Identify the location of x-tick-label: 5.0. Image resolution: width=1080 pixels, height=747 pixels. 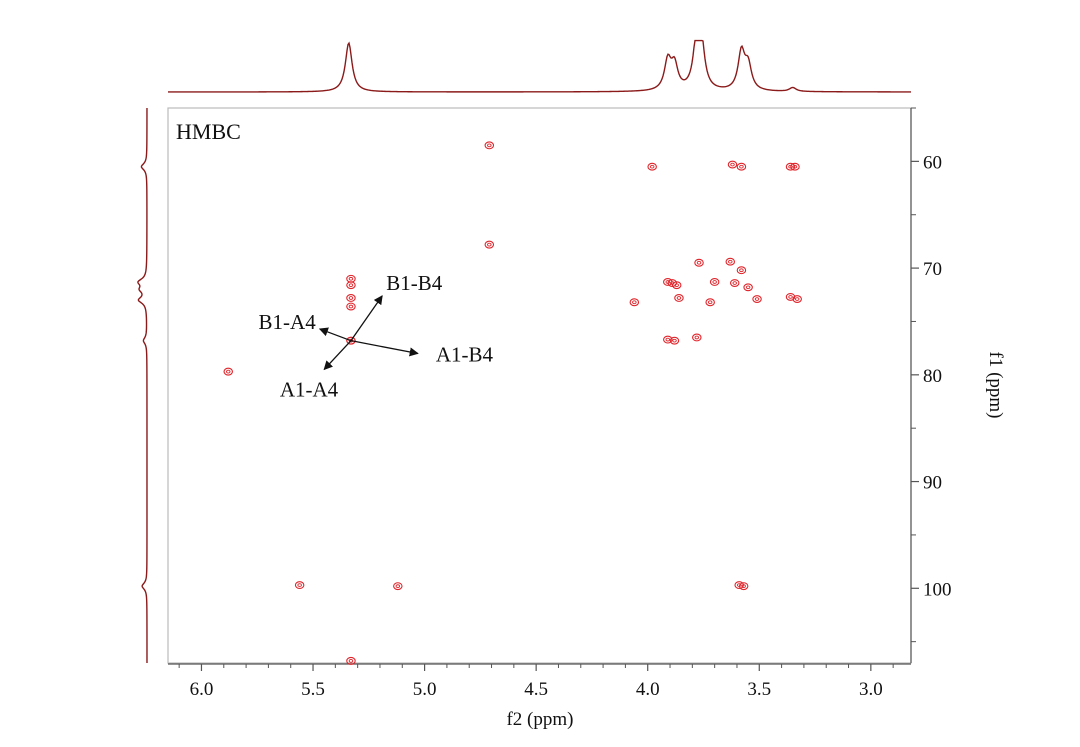
(425, 689).